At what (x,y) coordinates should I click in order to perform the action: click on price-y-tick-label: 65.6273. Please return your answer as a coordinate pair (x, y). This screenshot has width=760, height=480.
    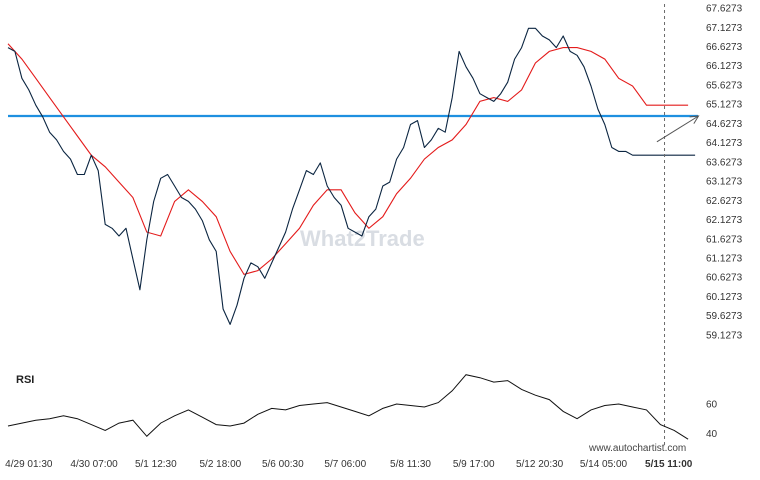
    Looking at the image, I should click on (724, 85).